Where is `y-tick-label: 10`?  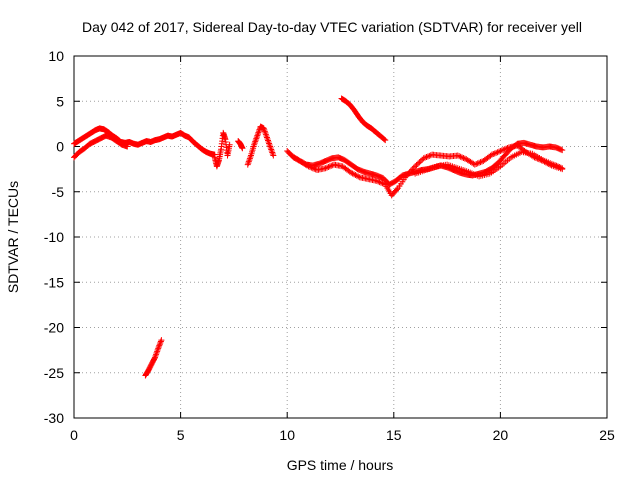
y-tick-label: 10 is located at coordinates (56, 56).